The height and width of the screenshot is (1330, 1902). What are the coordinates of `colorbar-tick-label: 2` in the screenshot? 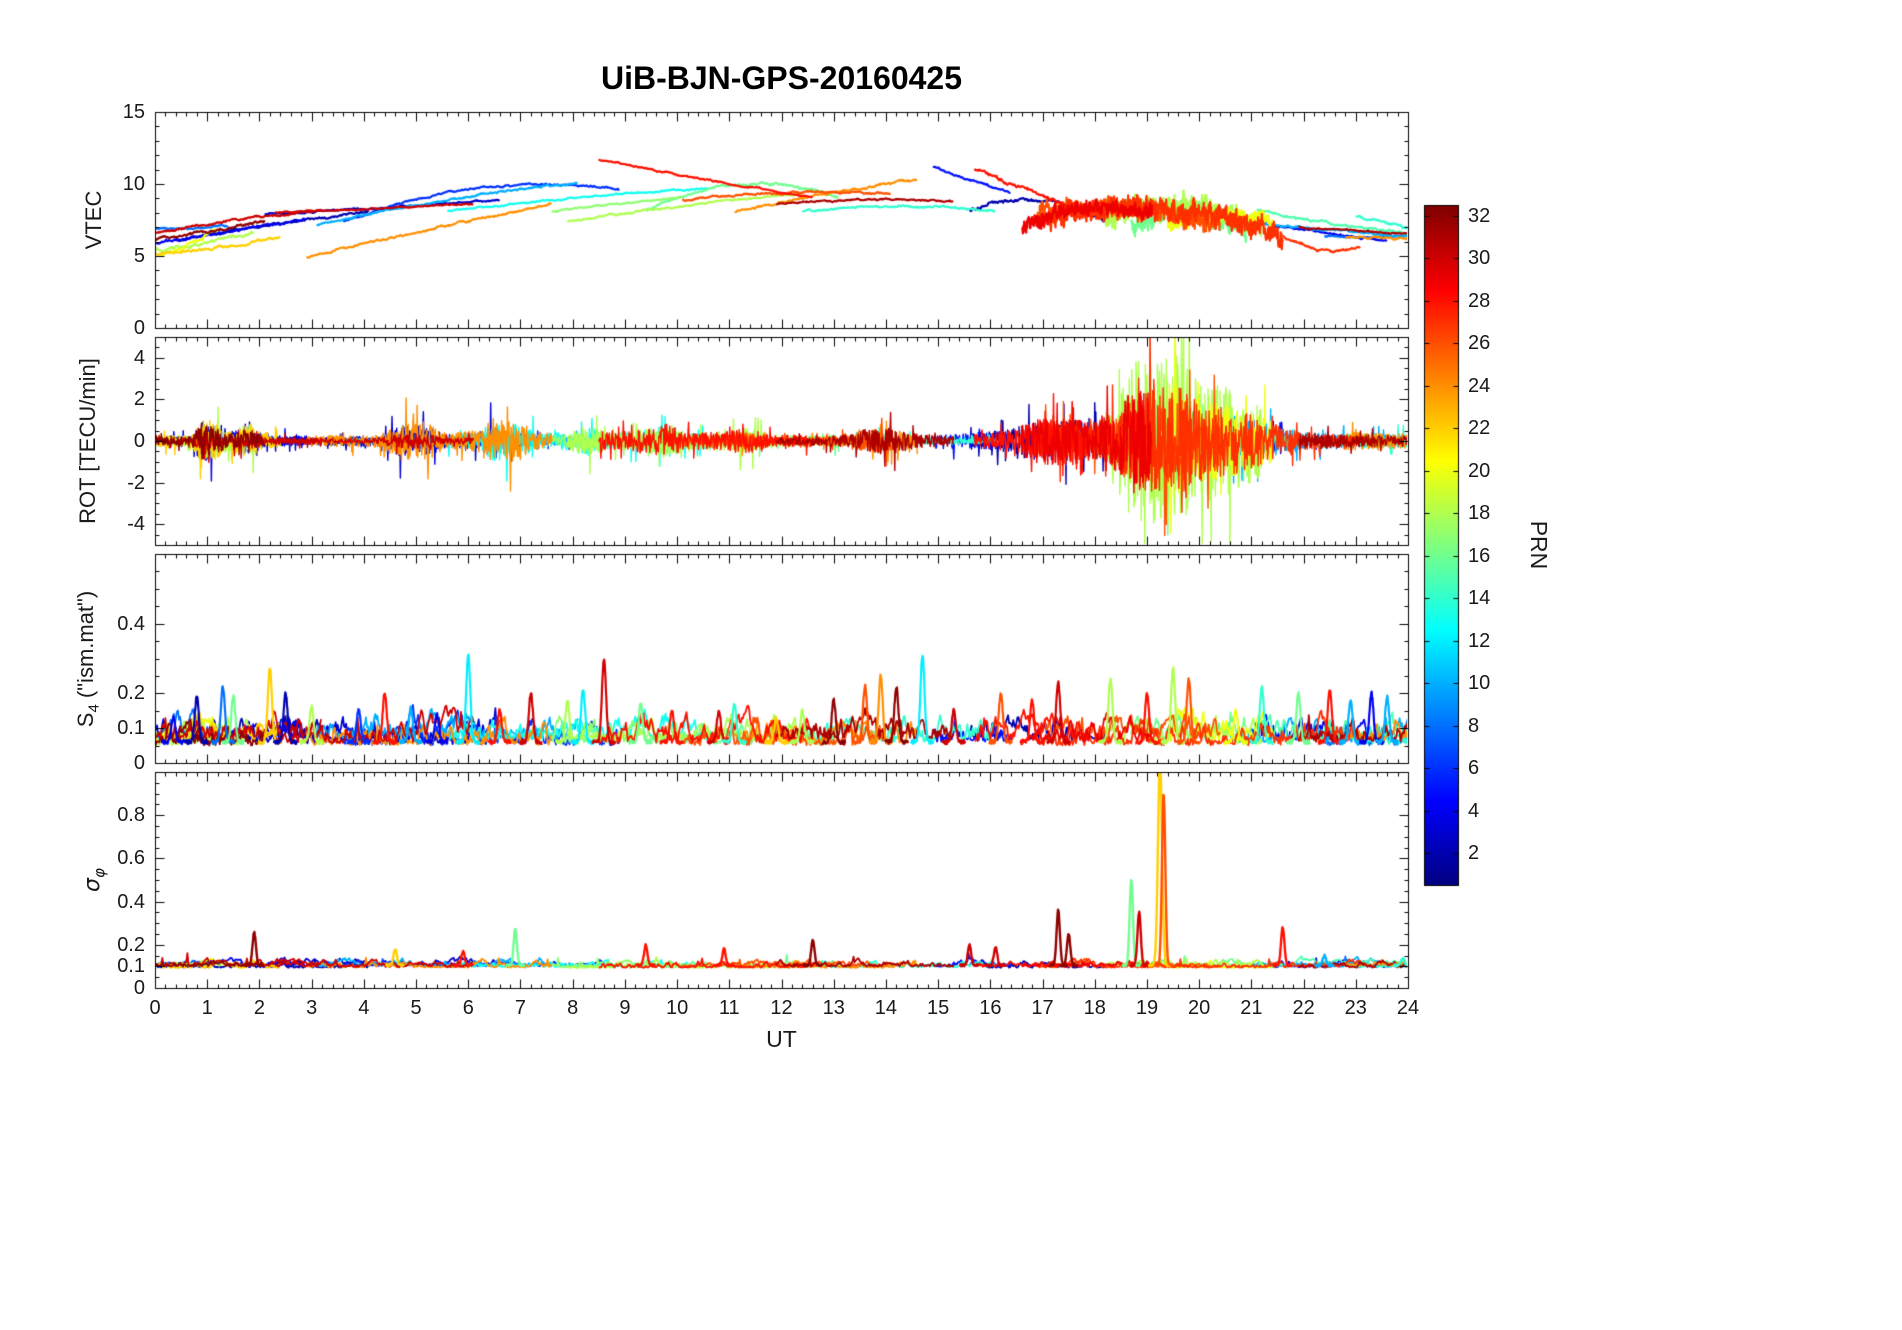 It's located at (1474, 853).